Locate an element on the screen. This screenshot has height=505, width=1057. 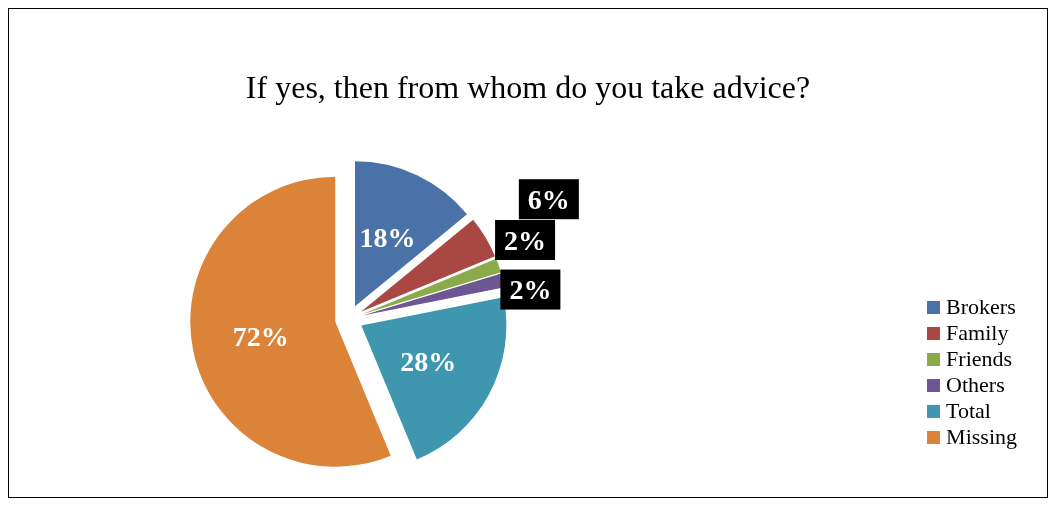
data-label: 6% is located at coordinates (548, 199).